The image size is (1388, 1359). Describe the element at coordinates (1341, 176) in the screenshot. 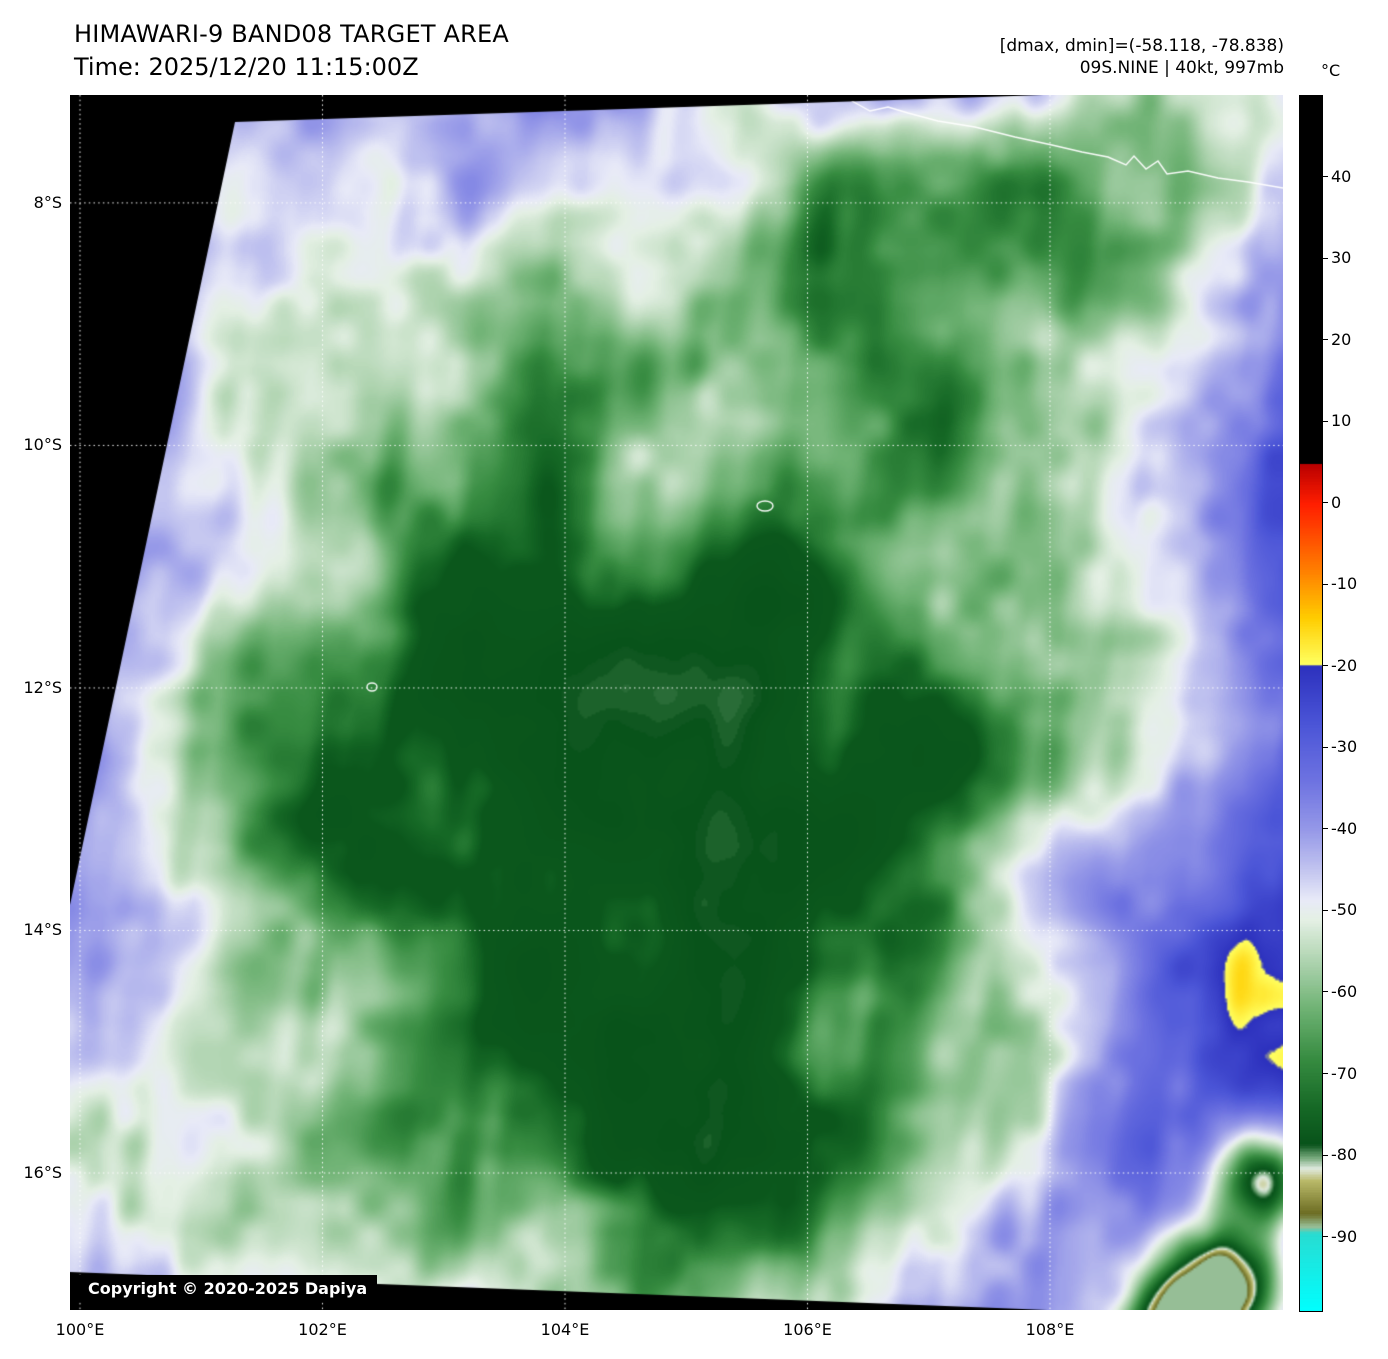

I see `colorbar-tick-label: 40` at that location.